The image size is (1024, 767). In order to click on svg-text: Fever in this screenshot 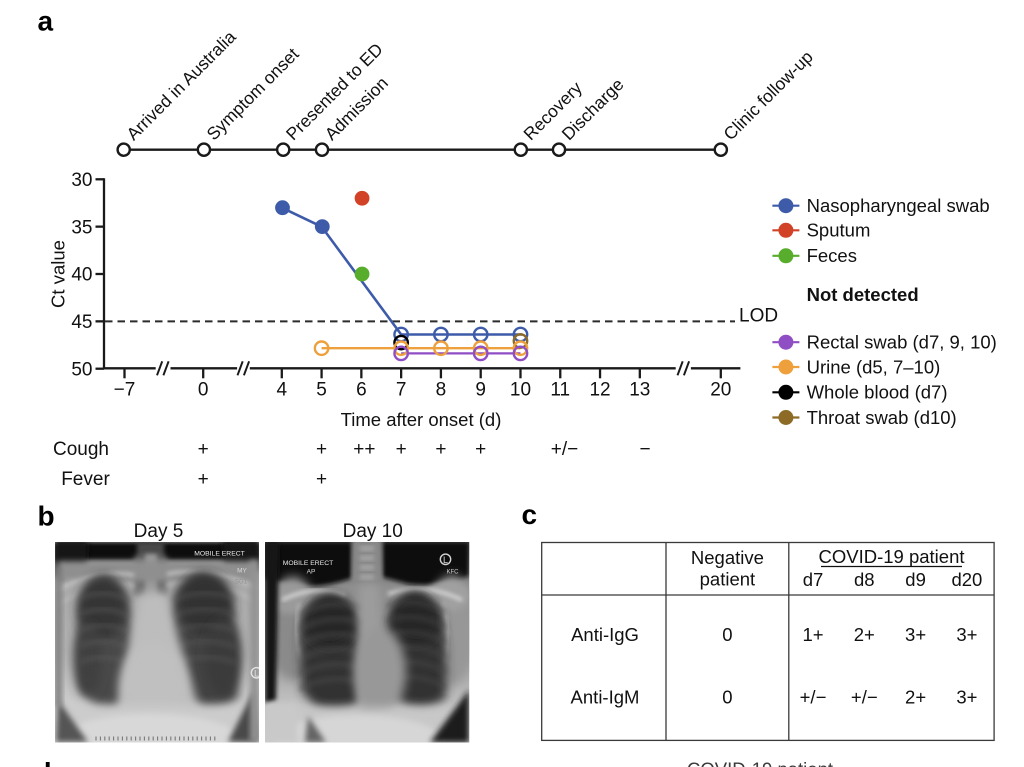, I will do `click(85, 479)`.